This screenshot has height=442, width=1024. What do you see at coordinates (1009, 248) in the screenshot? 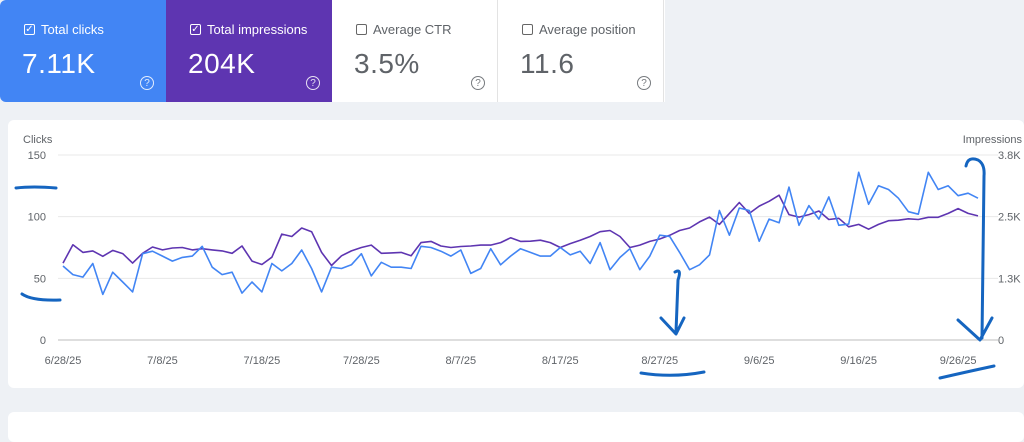
I see `right-axis-ticks: 3.8K 2.5K 1.3K 0` at bounding box center [1009, 248].